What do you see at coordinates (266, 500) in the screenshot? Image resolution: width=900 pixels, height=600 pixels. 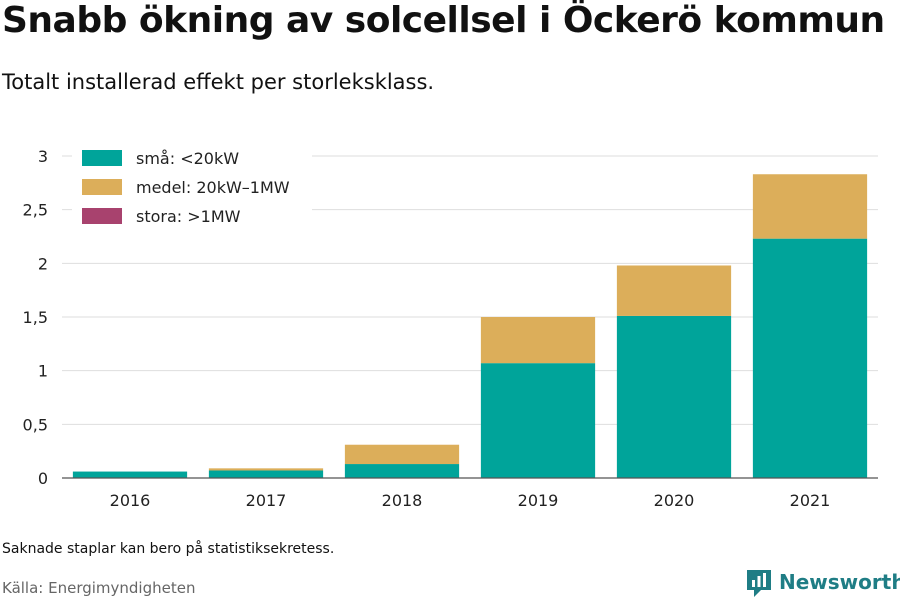 I see `x-tick-label: 2017` at bounding box center [266, 500].